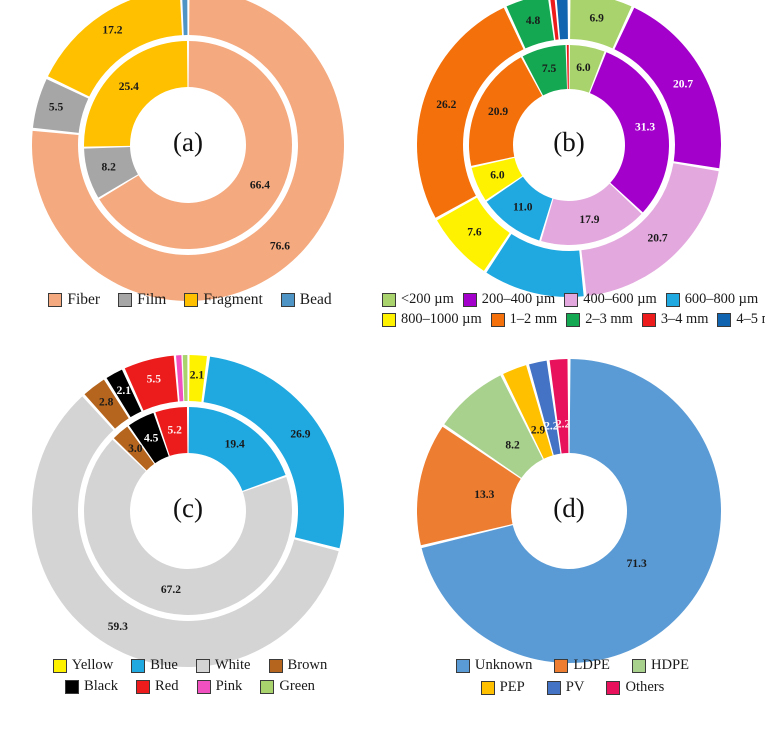 Image resolution: width=765 pixels, height=732 pixels. I want to click on legend-item-b-5: 1–2 mm, so click(523, 319).